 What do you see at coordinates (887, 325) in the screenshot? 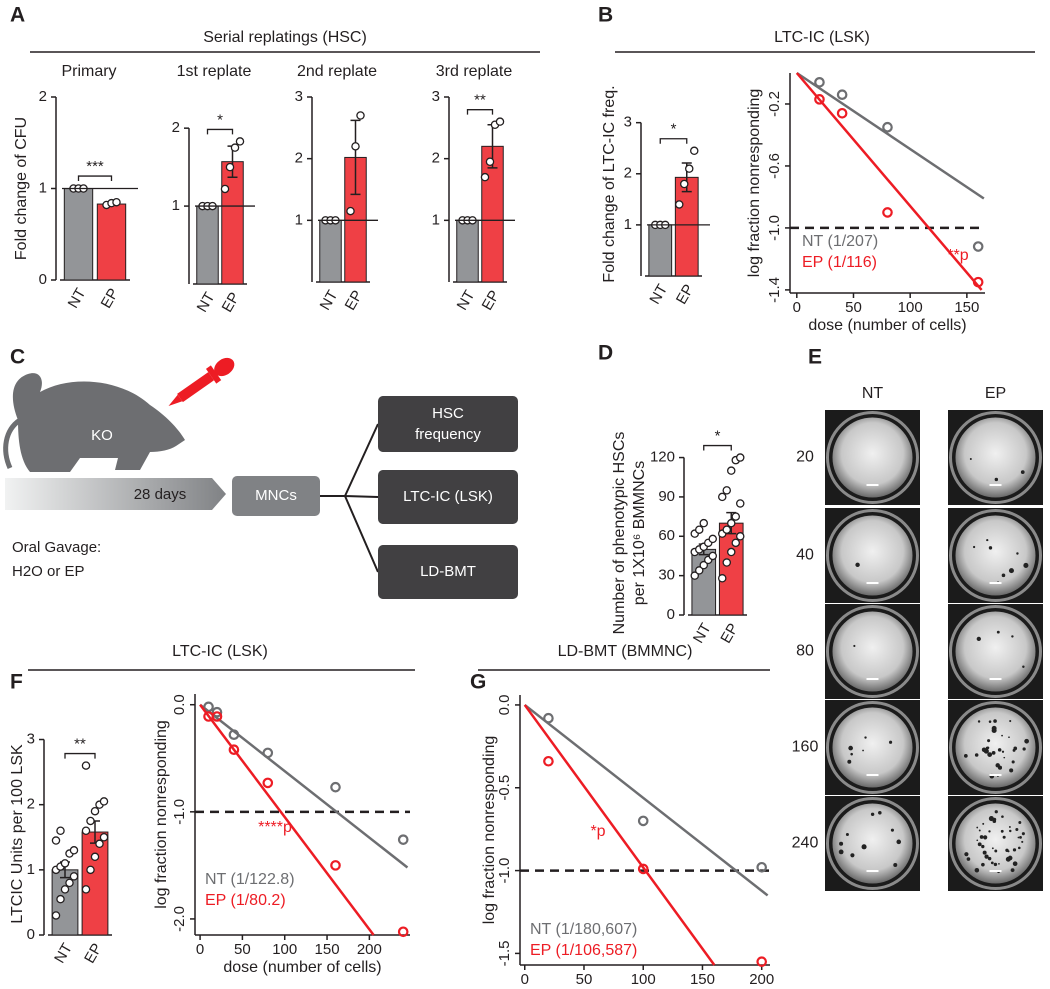
I see `x-axis-label: dose (number of cells)` at bounding box center [887, 325].